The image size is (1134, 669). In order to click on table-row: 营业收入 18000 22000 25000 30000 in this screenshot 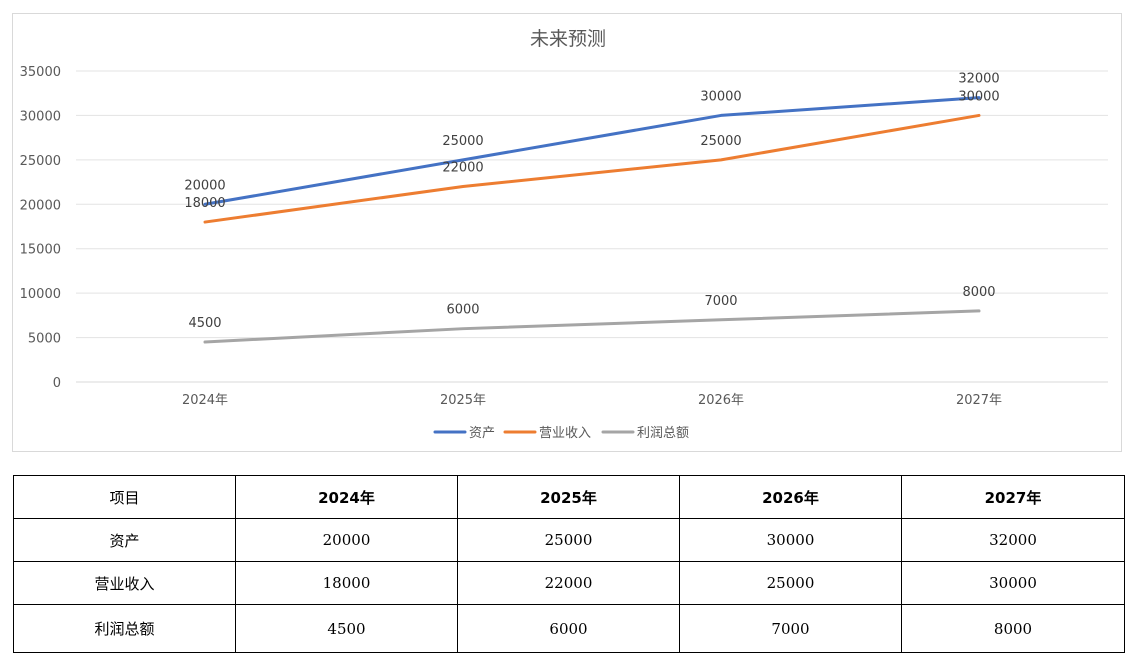, I will do `click(569, 583)`.